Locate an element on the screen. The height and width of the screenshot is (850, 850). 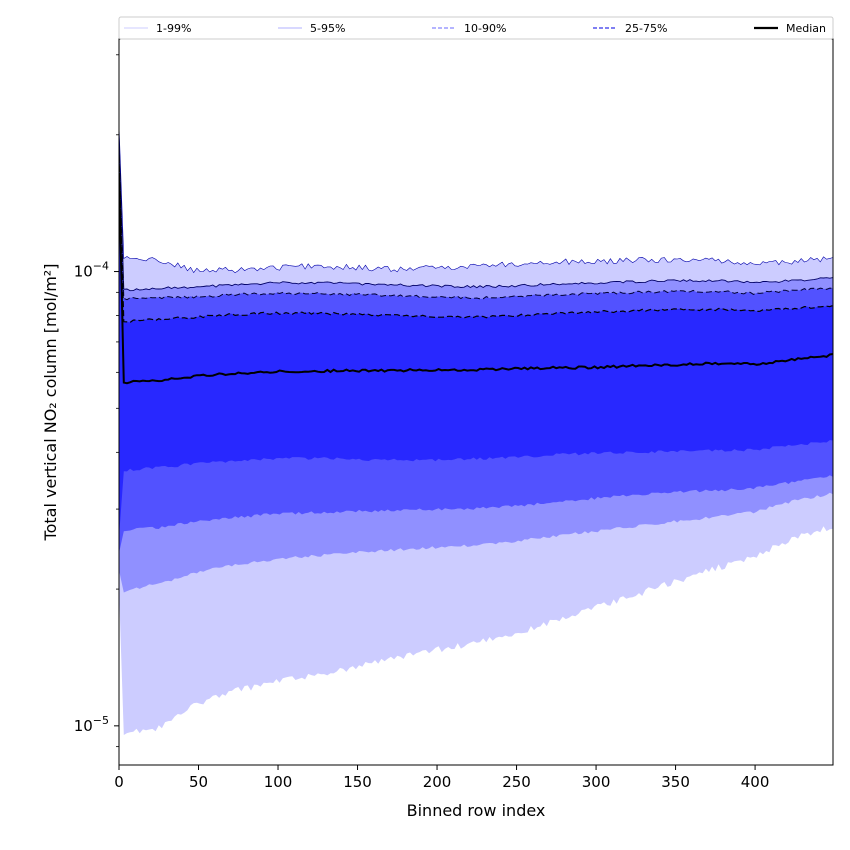
y-tick-exponent: −4 is located at coordinates (101, 266).